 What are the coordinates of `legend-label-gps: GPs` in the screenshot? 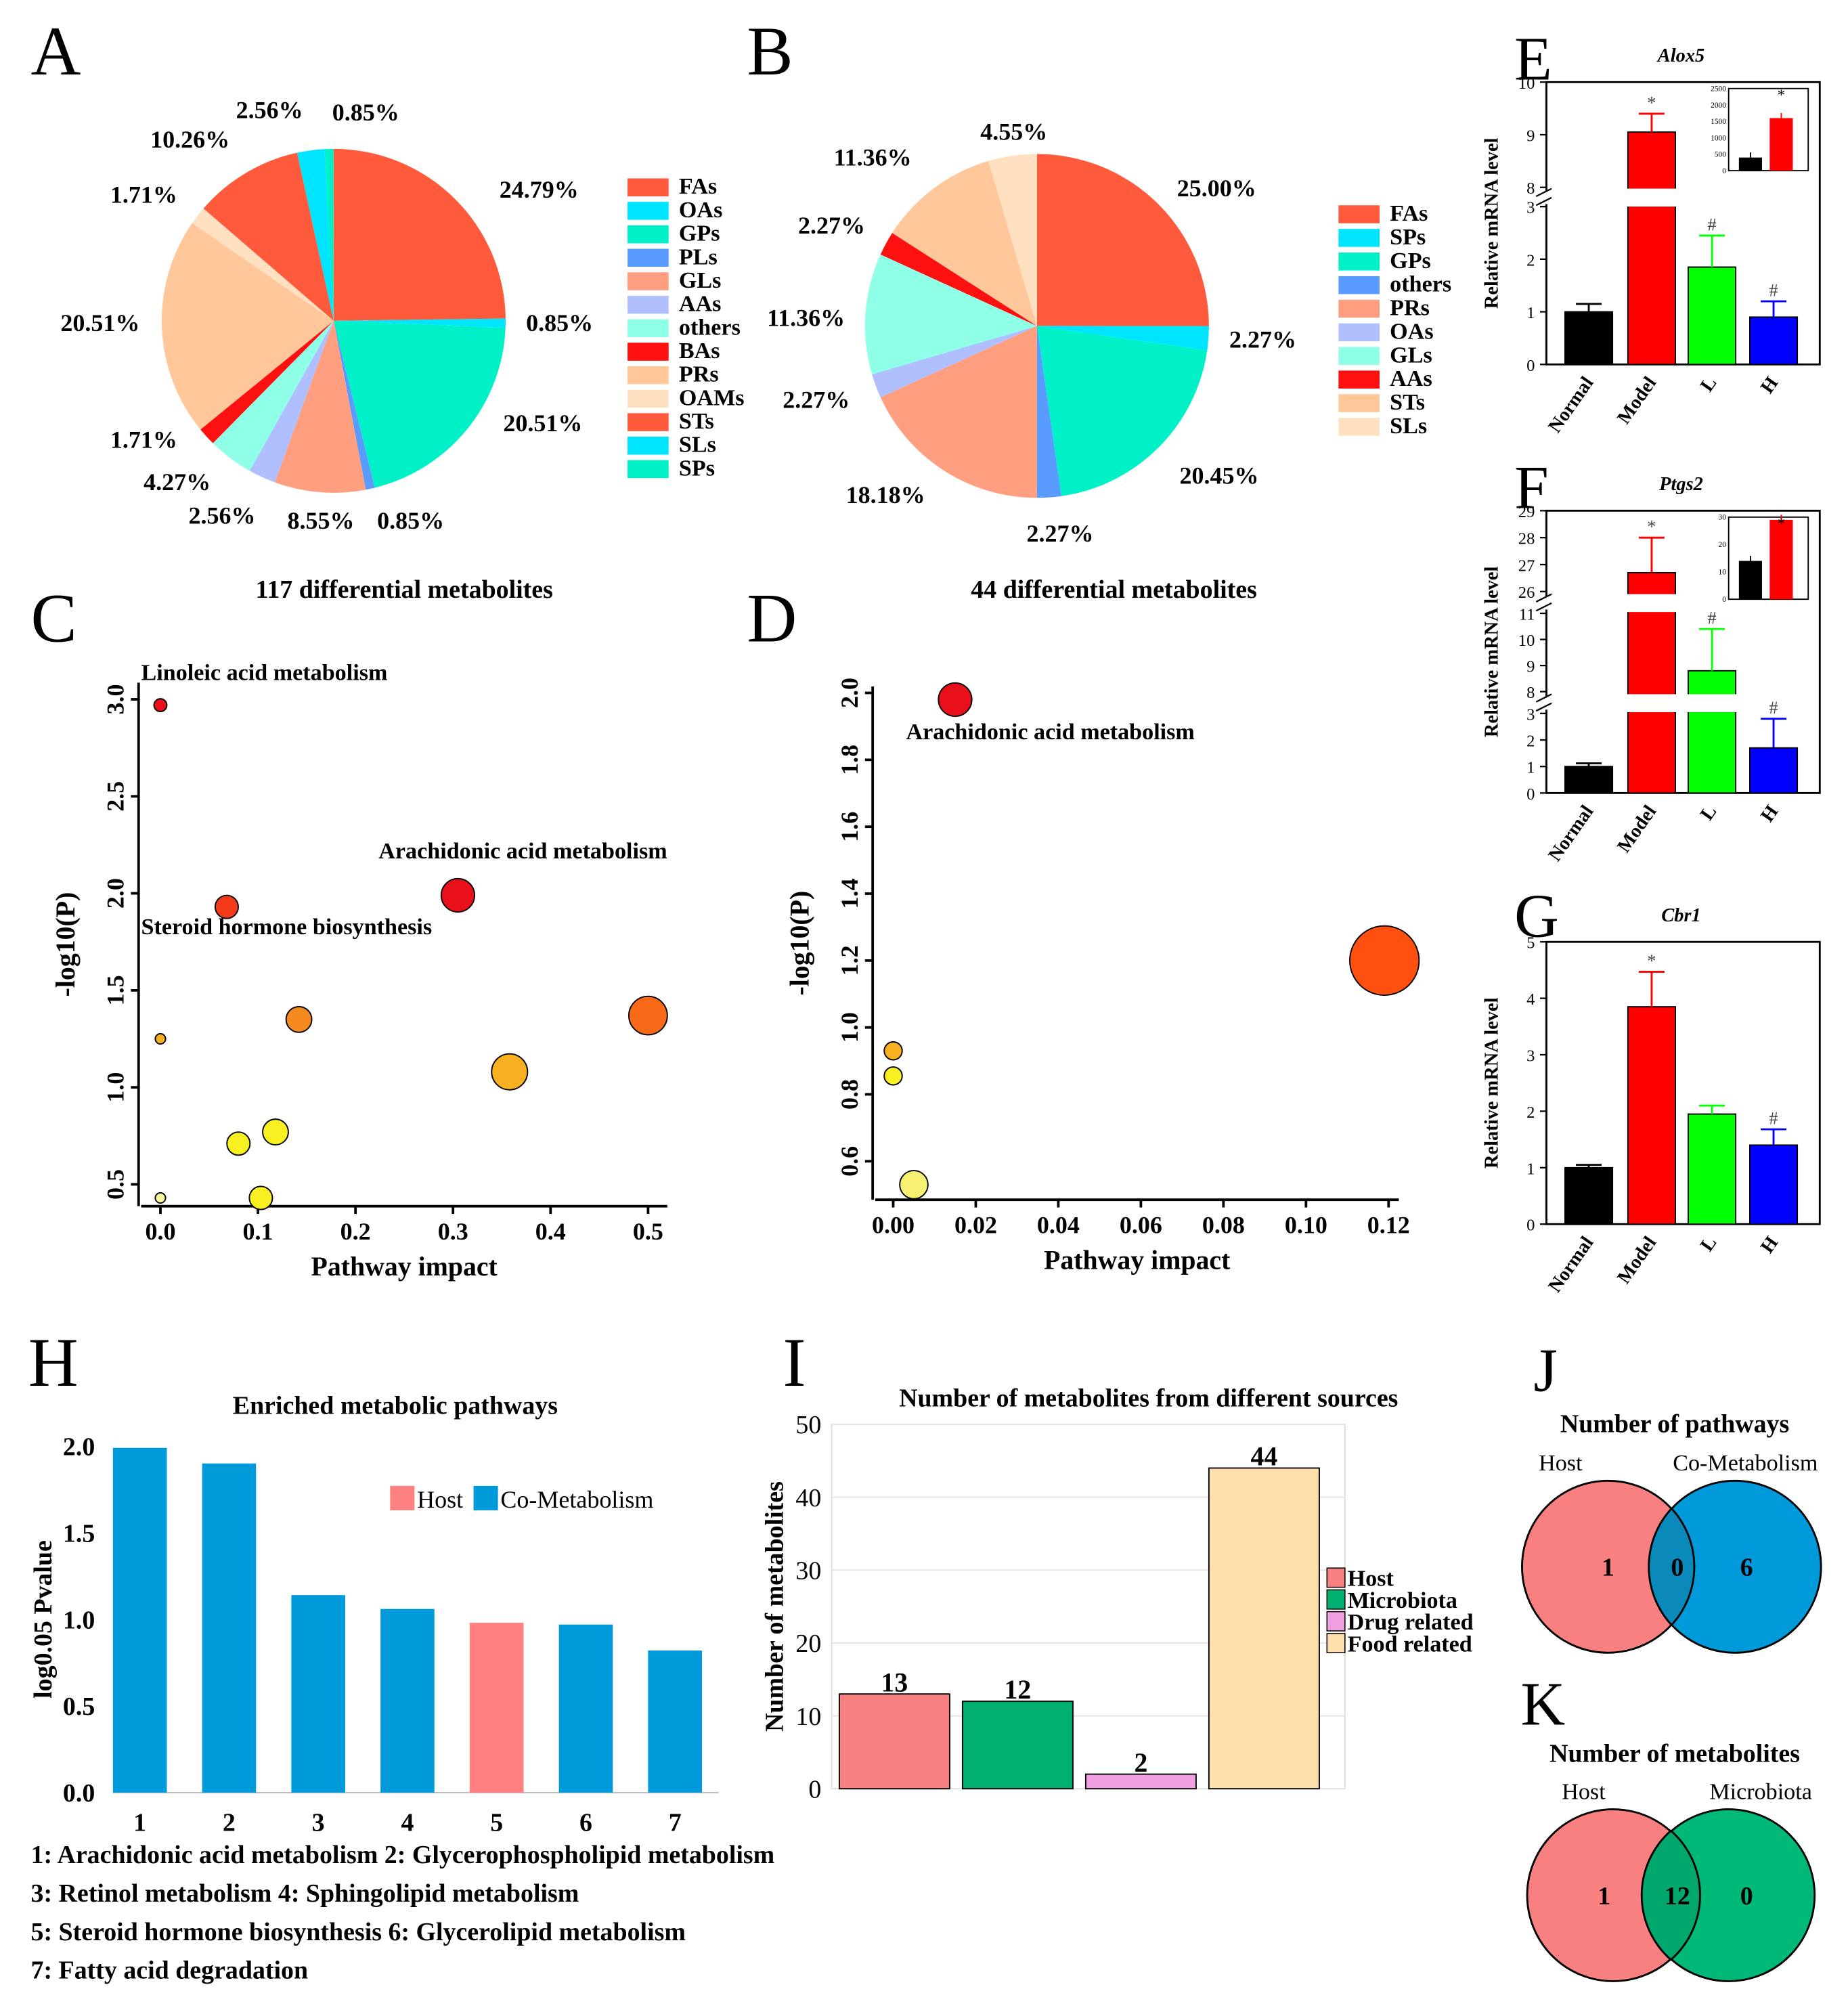 It's located at (699, 234).